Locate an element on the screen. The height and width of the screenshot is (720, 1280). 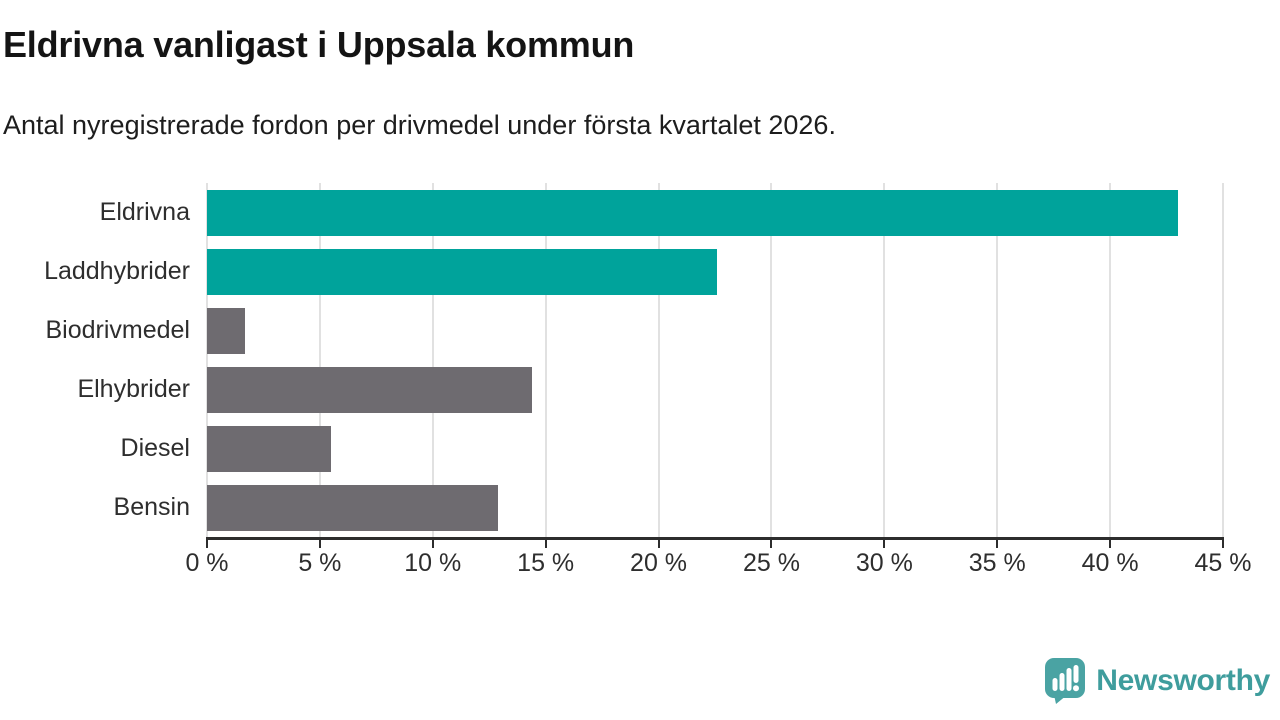
bar-eldrivna is located at coordinates (692, 212).